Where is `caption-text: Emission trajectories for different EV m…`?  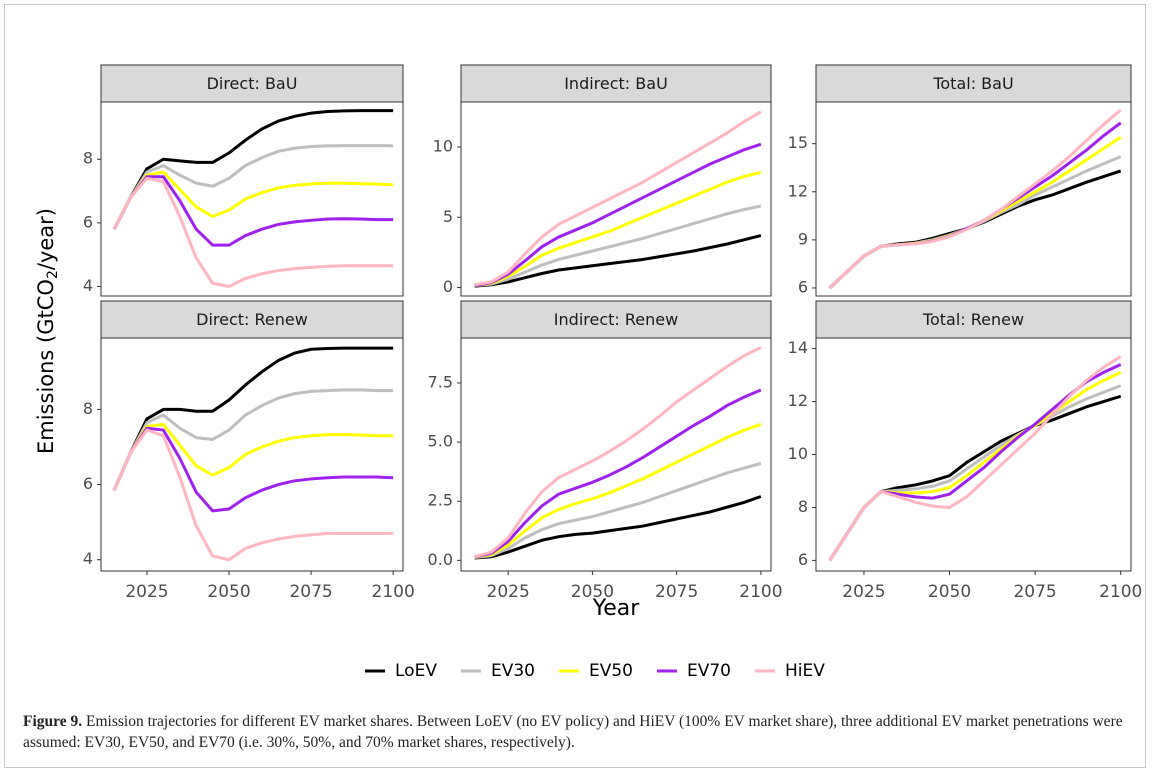 caption-text: Emission trajectories for different EV m… is located at coordinates (573, 732).